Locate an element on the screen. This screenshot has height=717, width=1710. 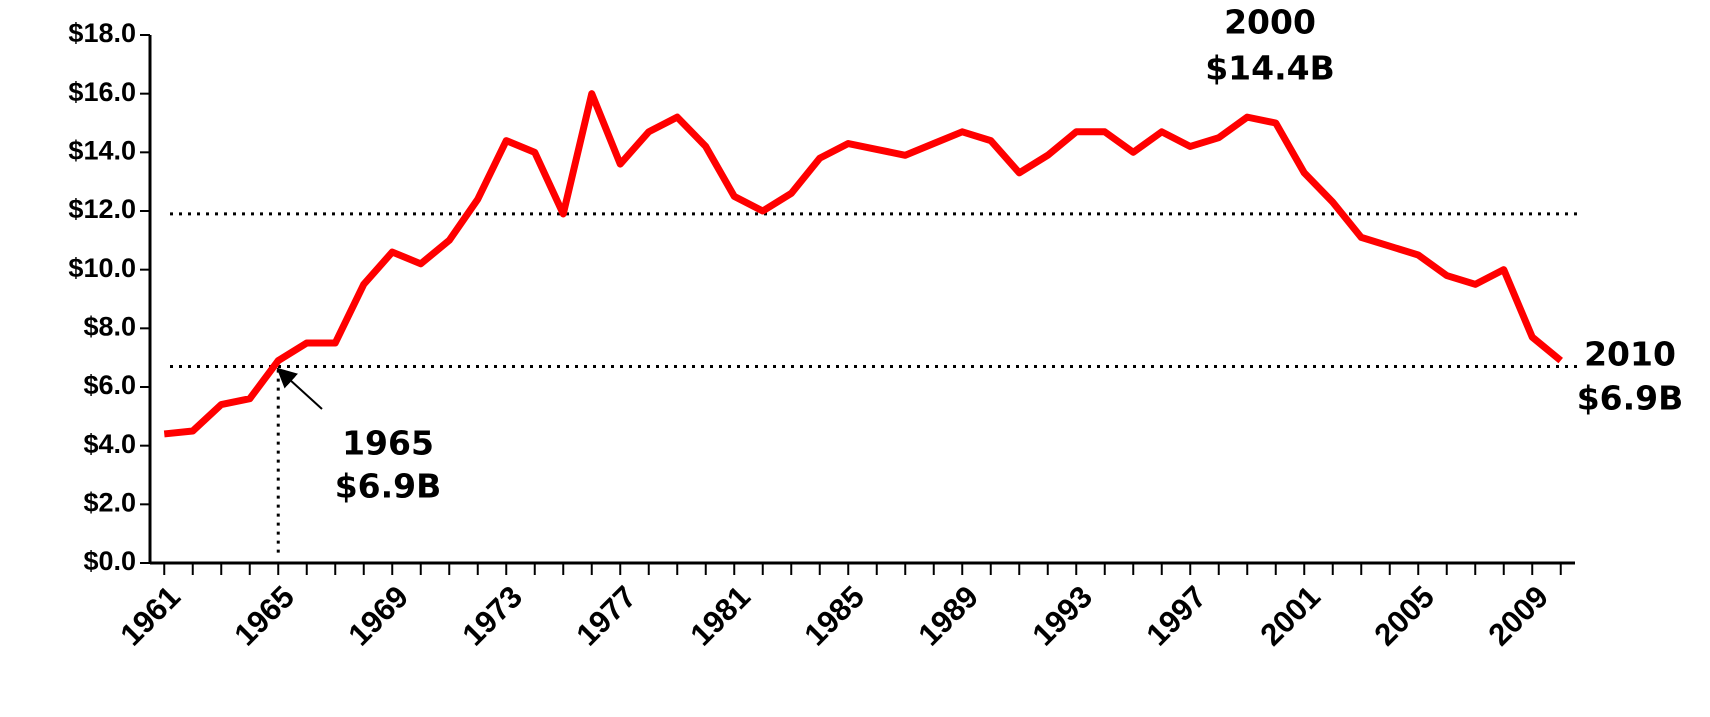
y-tick-label: $10.0 is located at coordinates (102, 268).